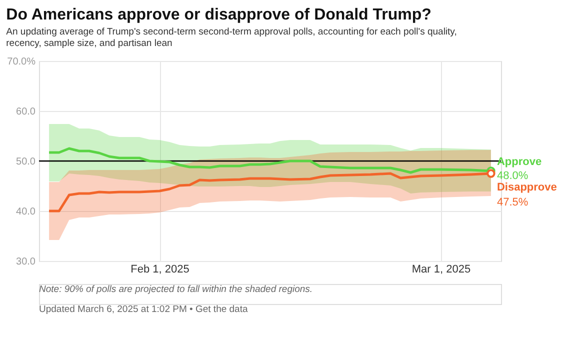 The width and height of the screenshot is (567, 364). What do you see at coordinates (219, 15) in the screenshot?
I see `chart-title: Do Americans approve or disapprove of Donald Trump?` at bounding box center [219, 15].